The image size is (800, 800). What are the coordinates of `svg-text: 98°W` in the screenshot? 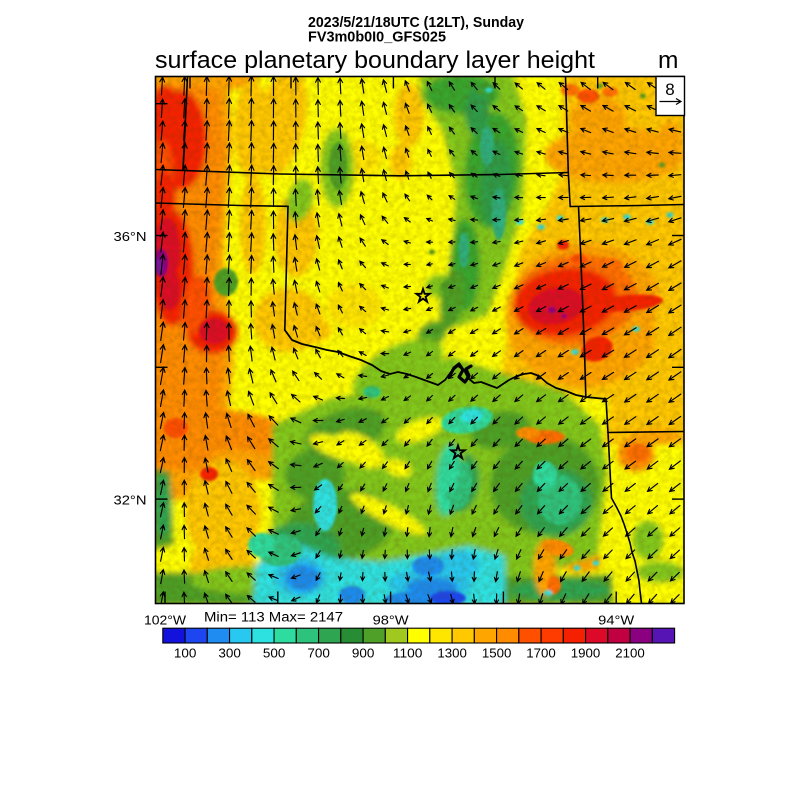 It's located at (391, 620).